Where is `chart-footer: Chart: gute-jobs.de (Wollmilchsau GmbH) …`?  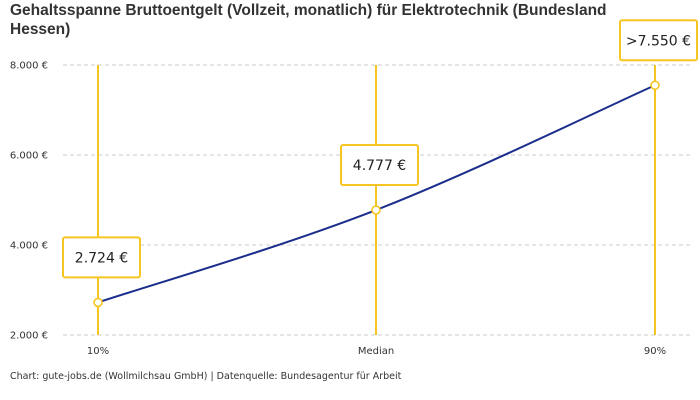 chart-footer: Chart: gute-jobs.de (Wollmilchsau GmbH) … is located at coordinates (206, 376).